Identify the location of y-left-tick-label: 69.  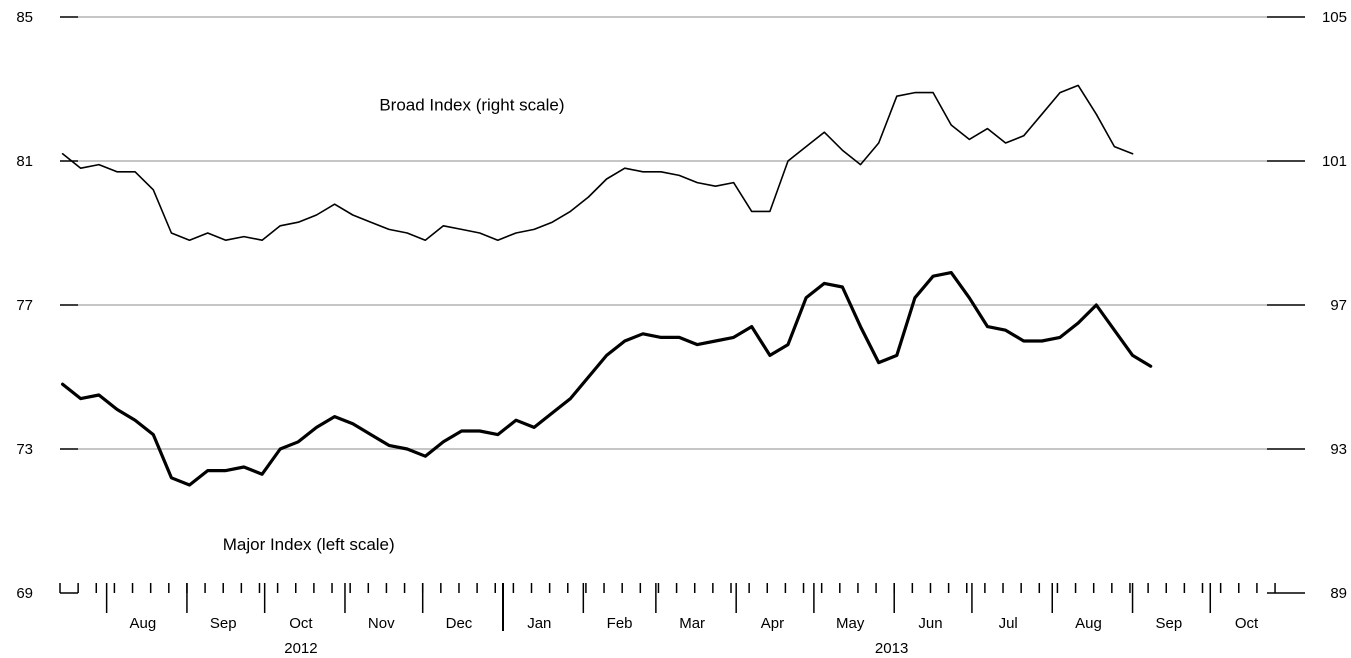
(24, 593).